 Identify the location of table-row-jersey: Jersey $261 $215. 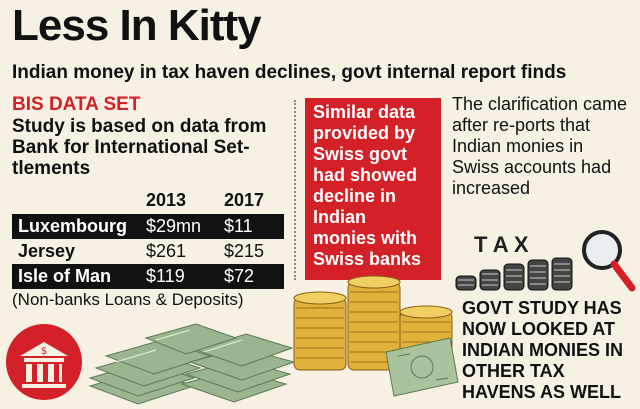
(148, 251).